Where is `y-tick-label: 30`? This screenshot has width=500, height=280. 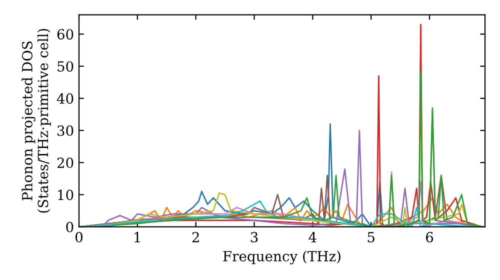 y-tick-label: 30 is located at coordinates (66, 130).